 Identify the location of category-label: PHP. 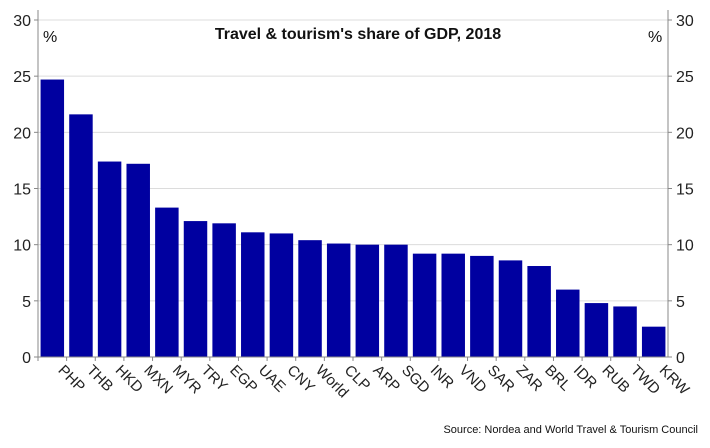
(71, 379).